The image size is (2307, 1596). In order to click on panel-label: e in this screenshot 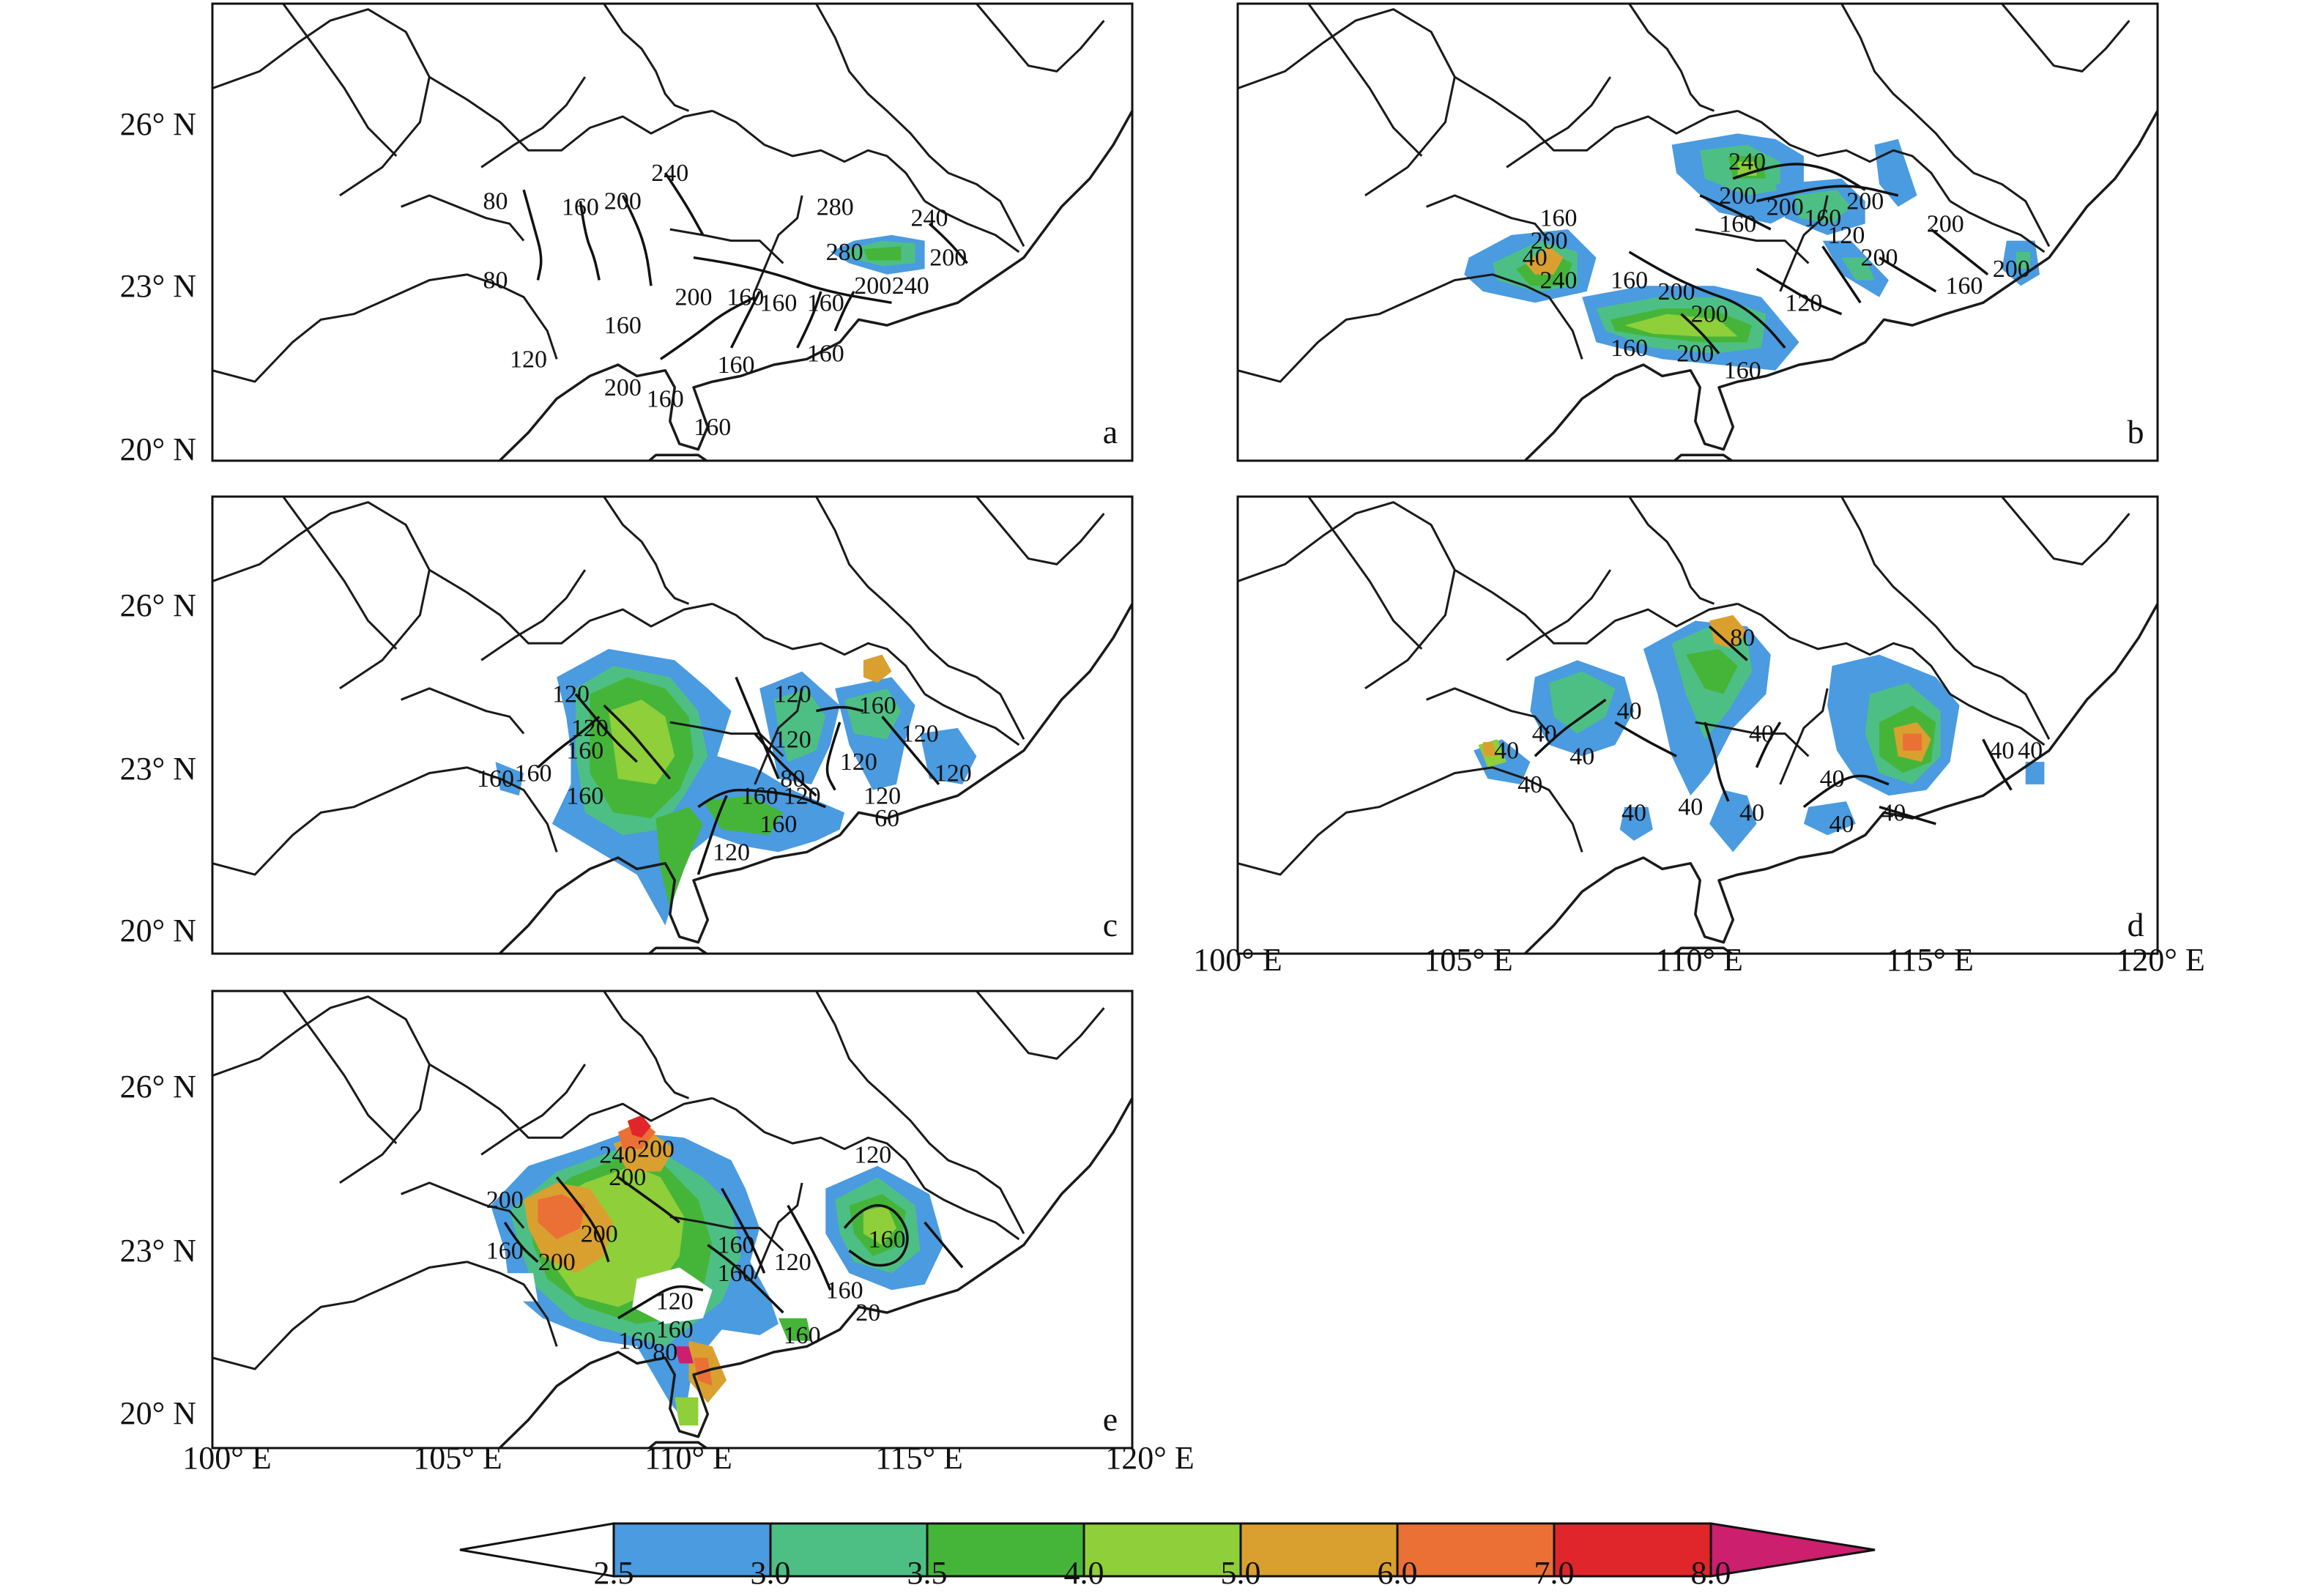, I will do `click(1110, 1419)`.